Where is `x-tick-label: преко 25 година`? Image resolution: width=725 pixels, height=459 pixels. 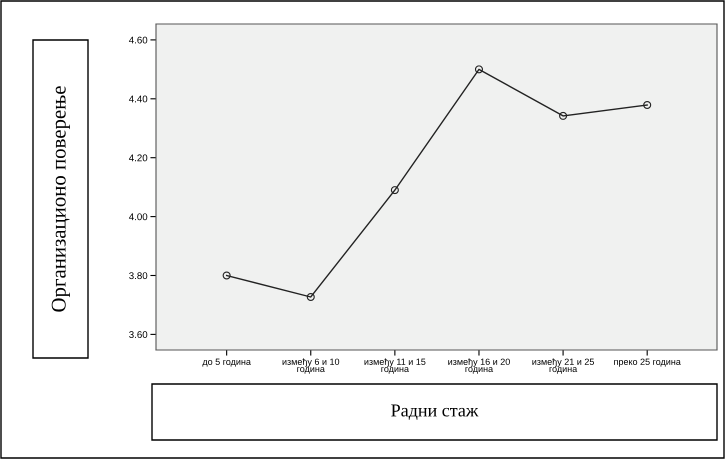 x-tick-label: преко 25 година is located at coordinates (647, 362).